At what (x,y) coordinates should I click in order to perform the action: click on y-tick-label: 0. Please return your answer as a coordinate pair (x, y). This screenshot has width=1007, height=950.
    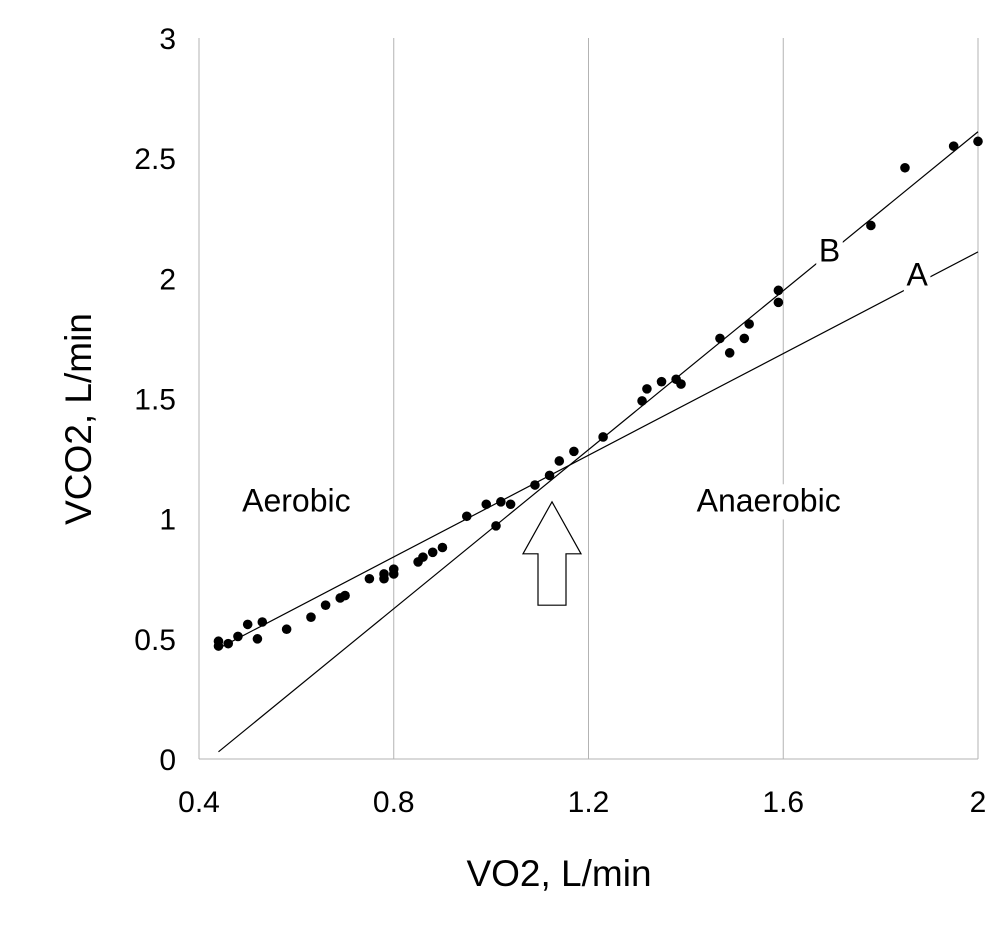
    Looking at the image, I should click on (167, 760).